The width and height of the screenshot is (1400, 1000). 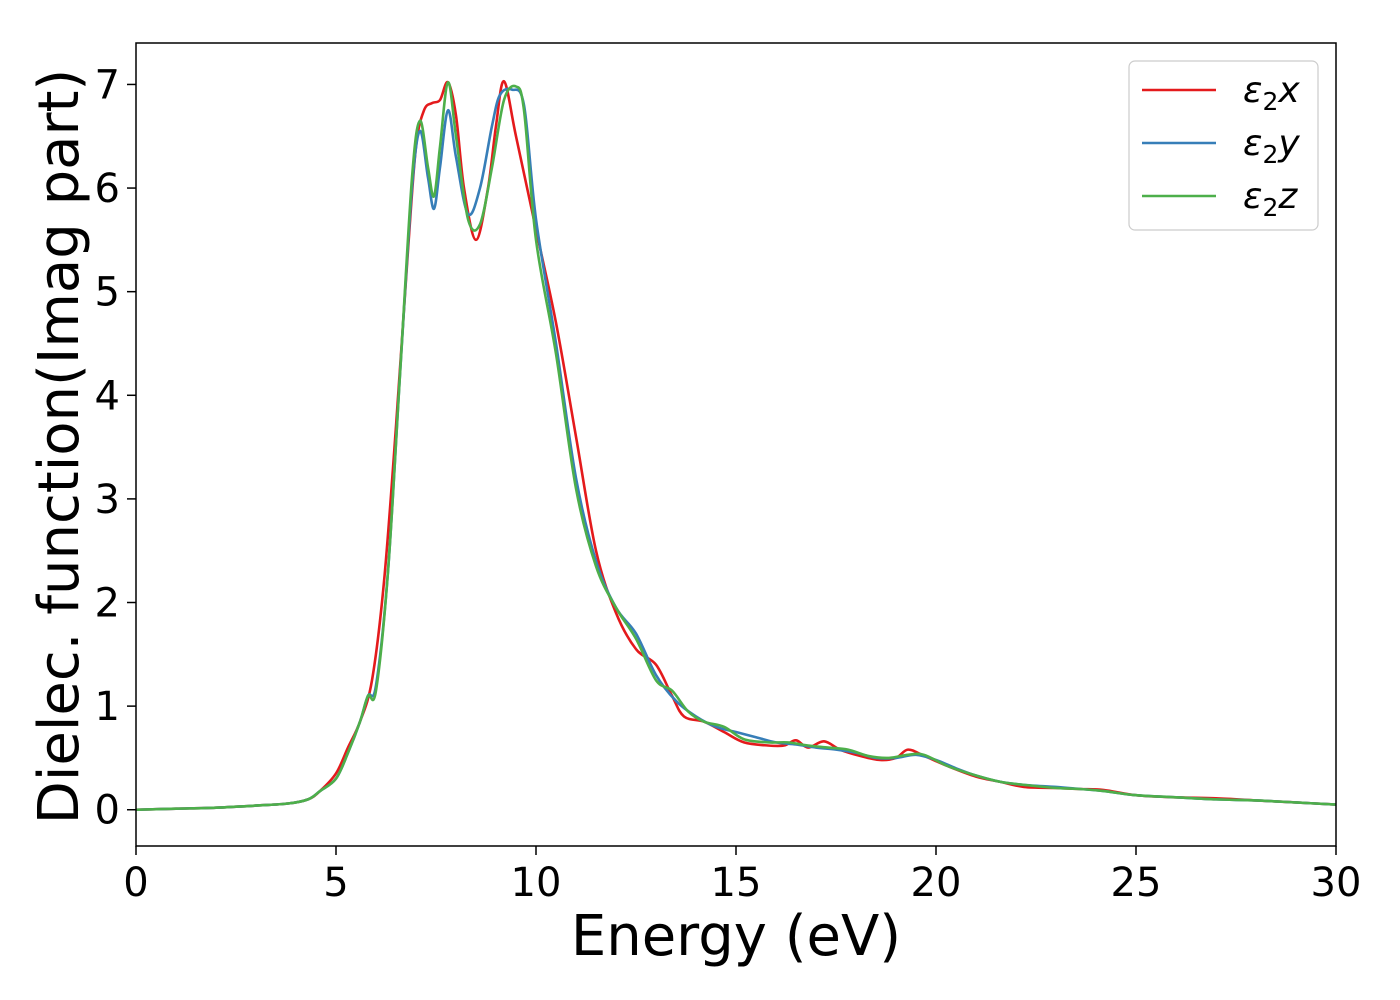 I want to click on x-axis: 0 5 10 15 20 25 30, so click(x=742, y=876).